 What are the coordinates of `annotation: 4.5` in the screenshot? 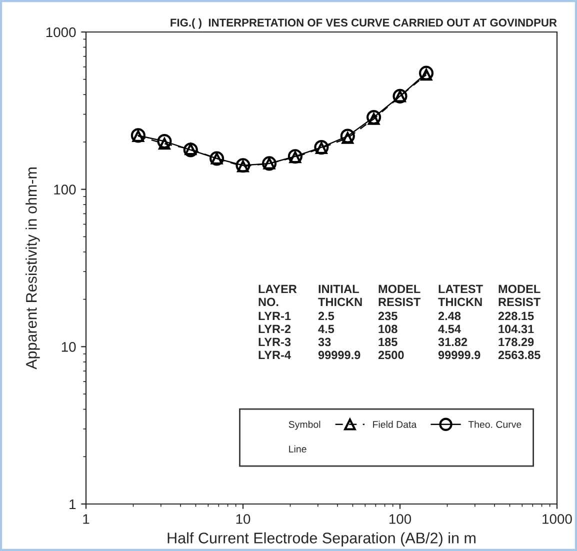 It's located at (326, 329).